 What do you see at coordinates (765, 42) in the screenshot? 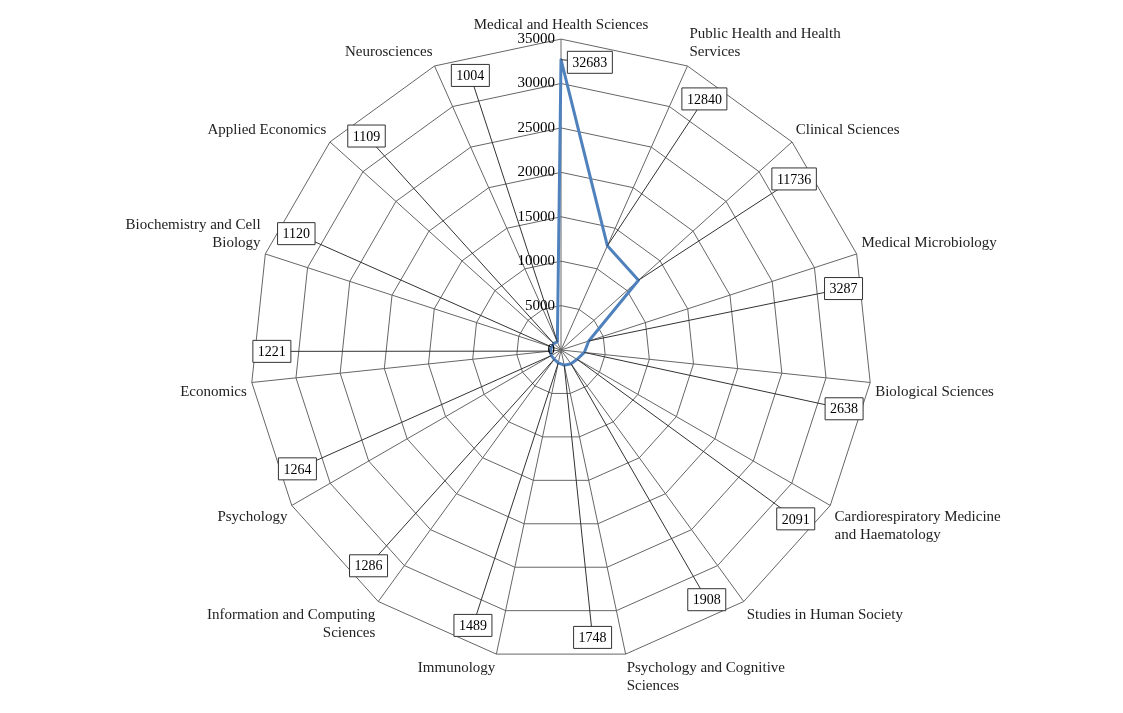
I see `spoke-label: Public Health and Health Services` at bounding box center [765, 42].